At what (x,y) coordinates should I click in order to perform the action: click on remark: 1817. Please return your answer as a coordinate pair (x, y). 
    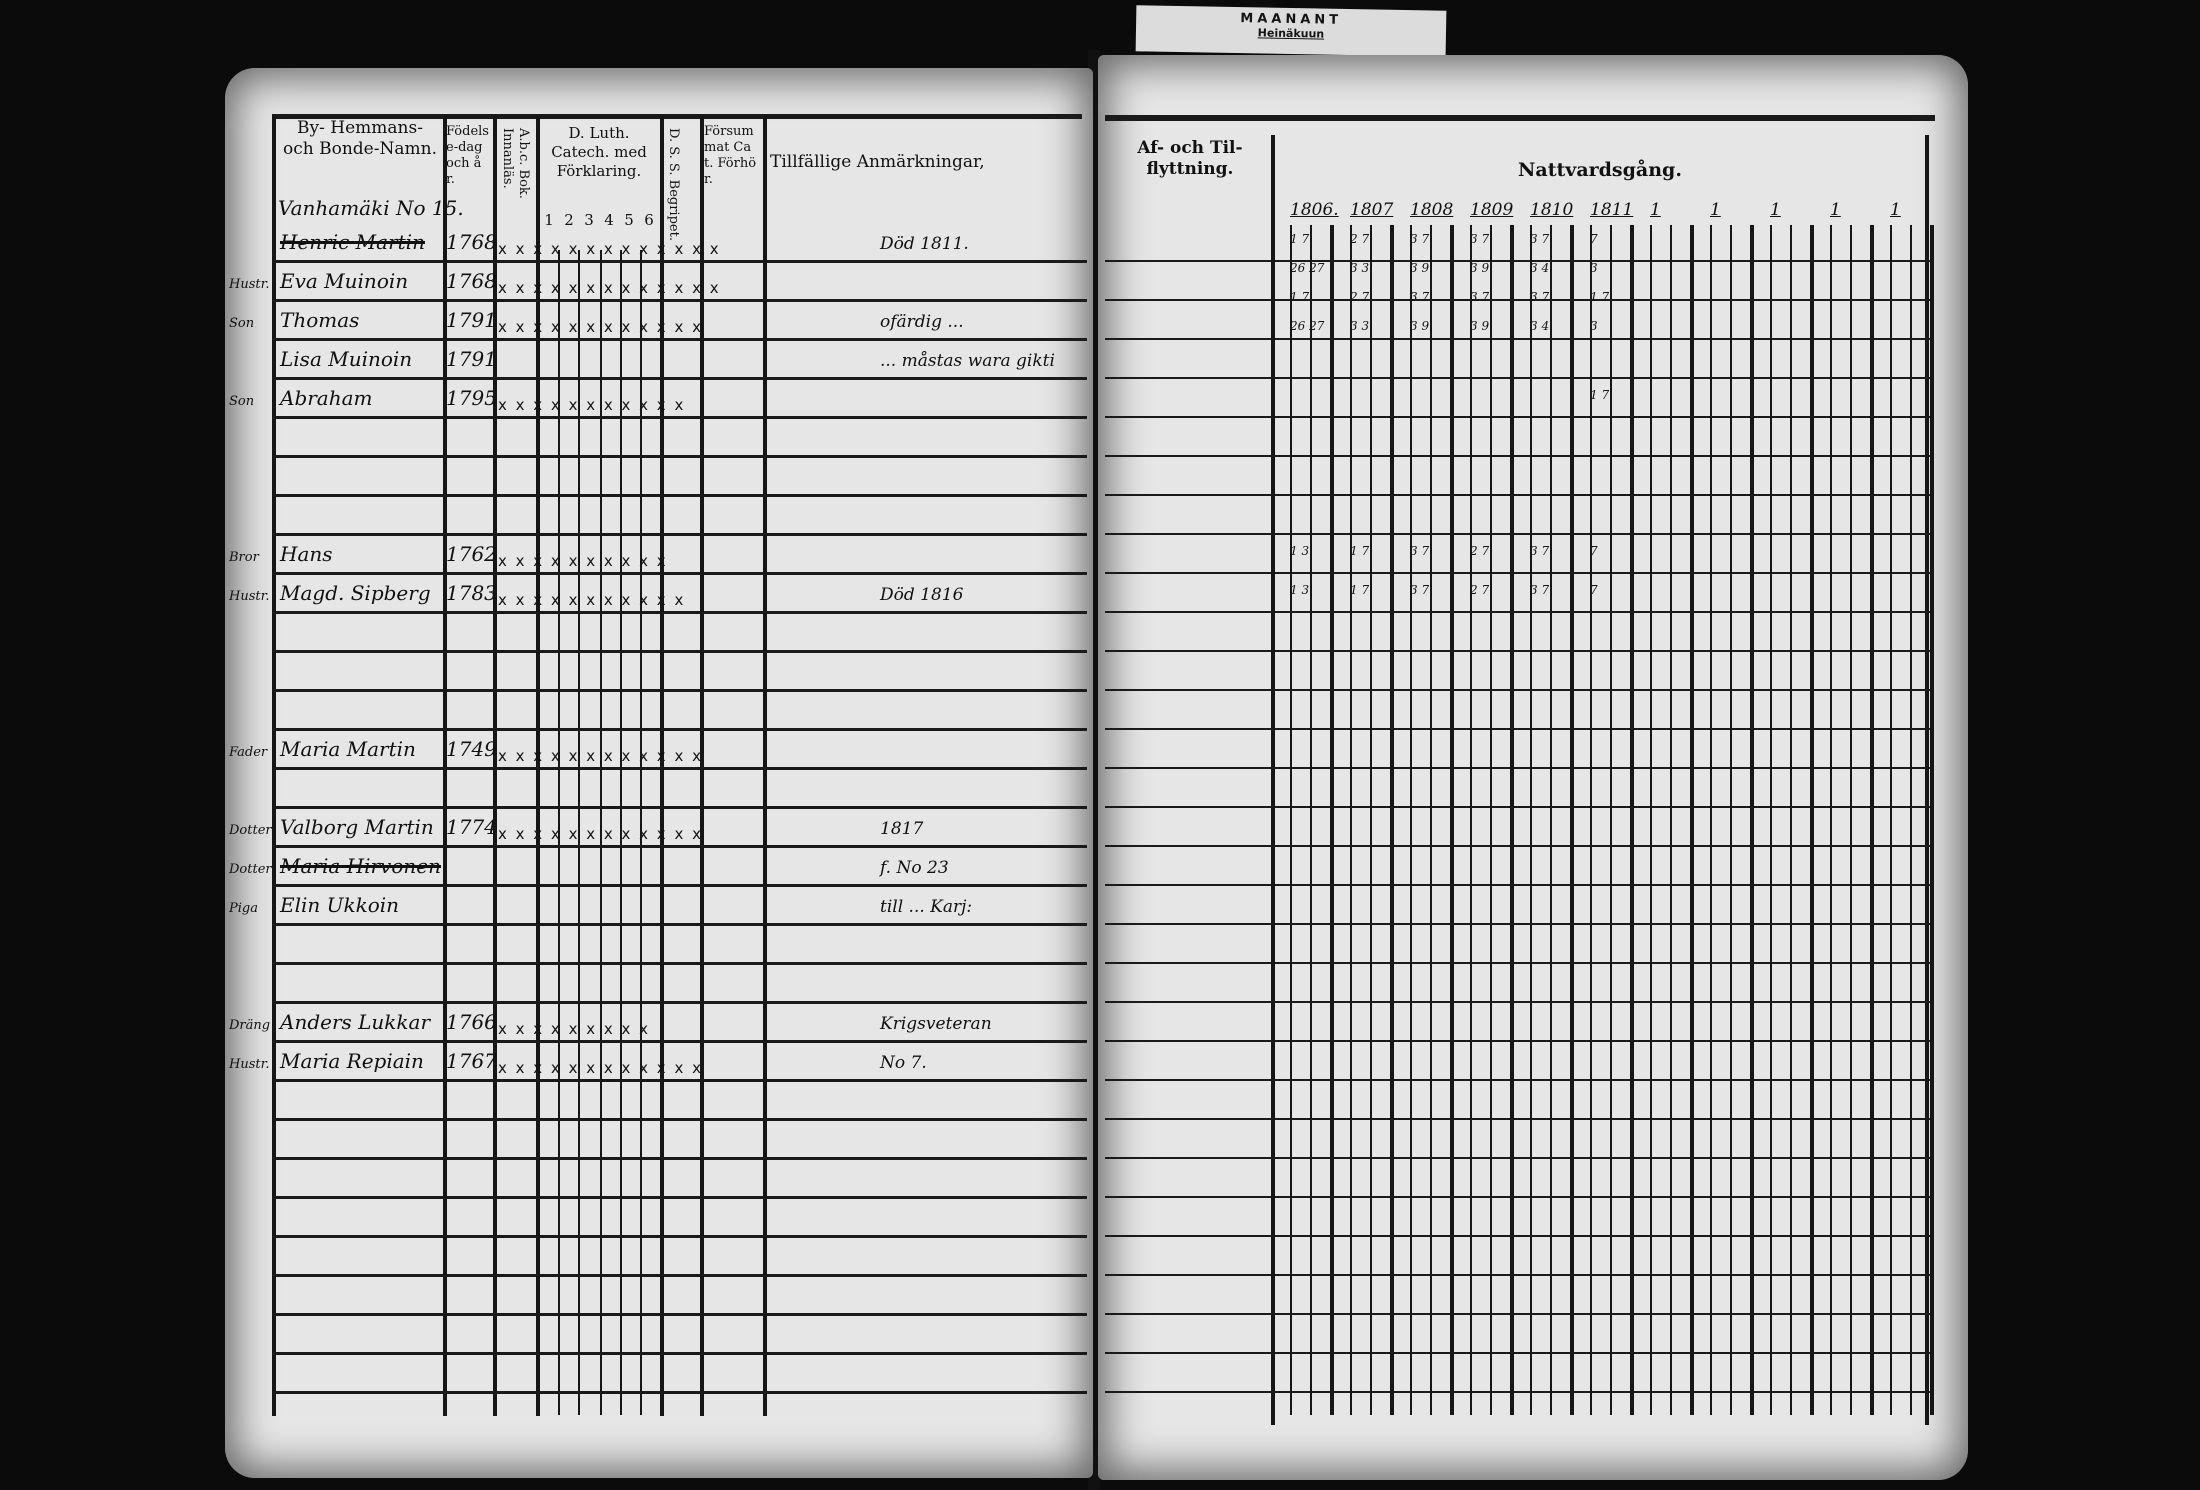
    Looking at the image, I should click on (902, 829).